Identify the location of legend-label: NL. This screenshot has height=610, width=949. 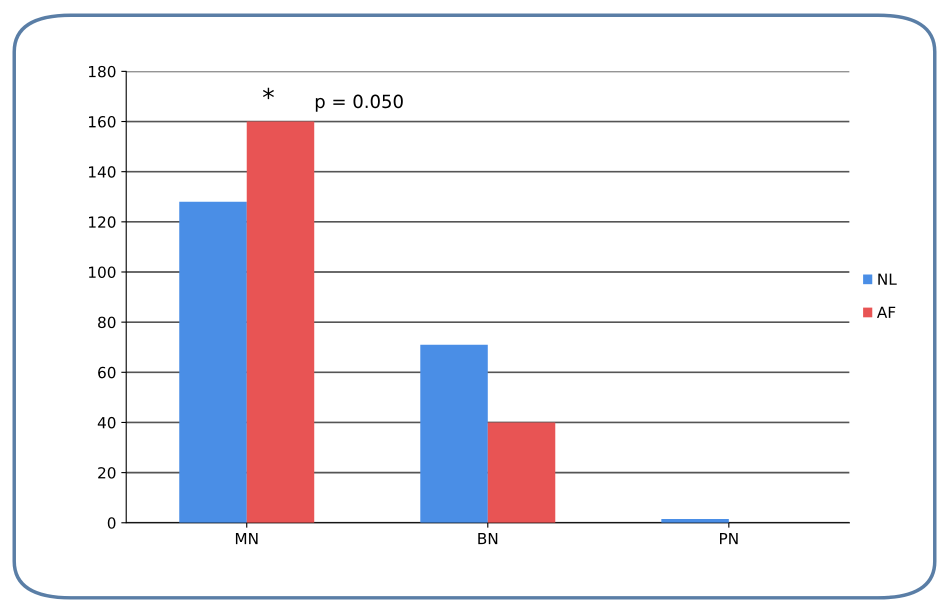
(887, 279).